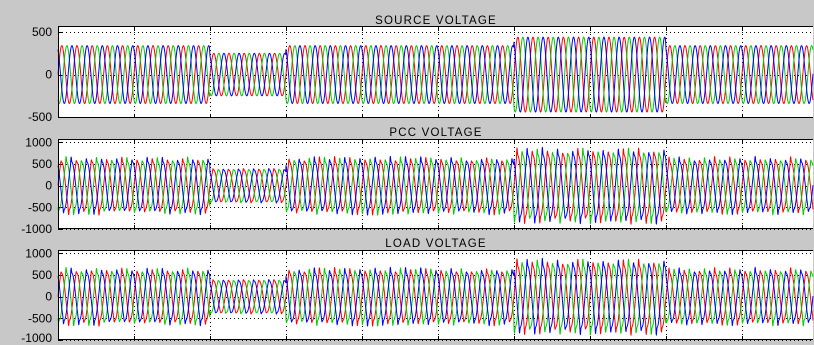 The width and height of the screenshot is (814, 345). I want to click on load-voltage-title: LOAD VOLTAGE, so click(436, 244).